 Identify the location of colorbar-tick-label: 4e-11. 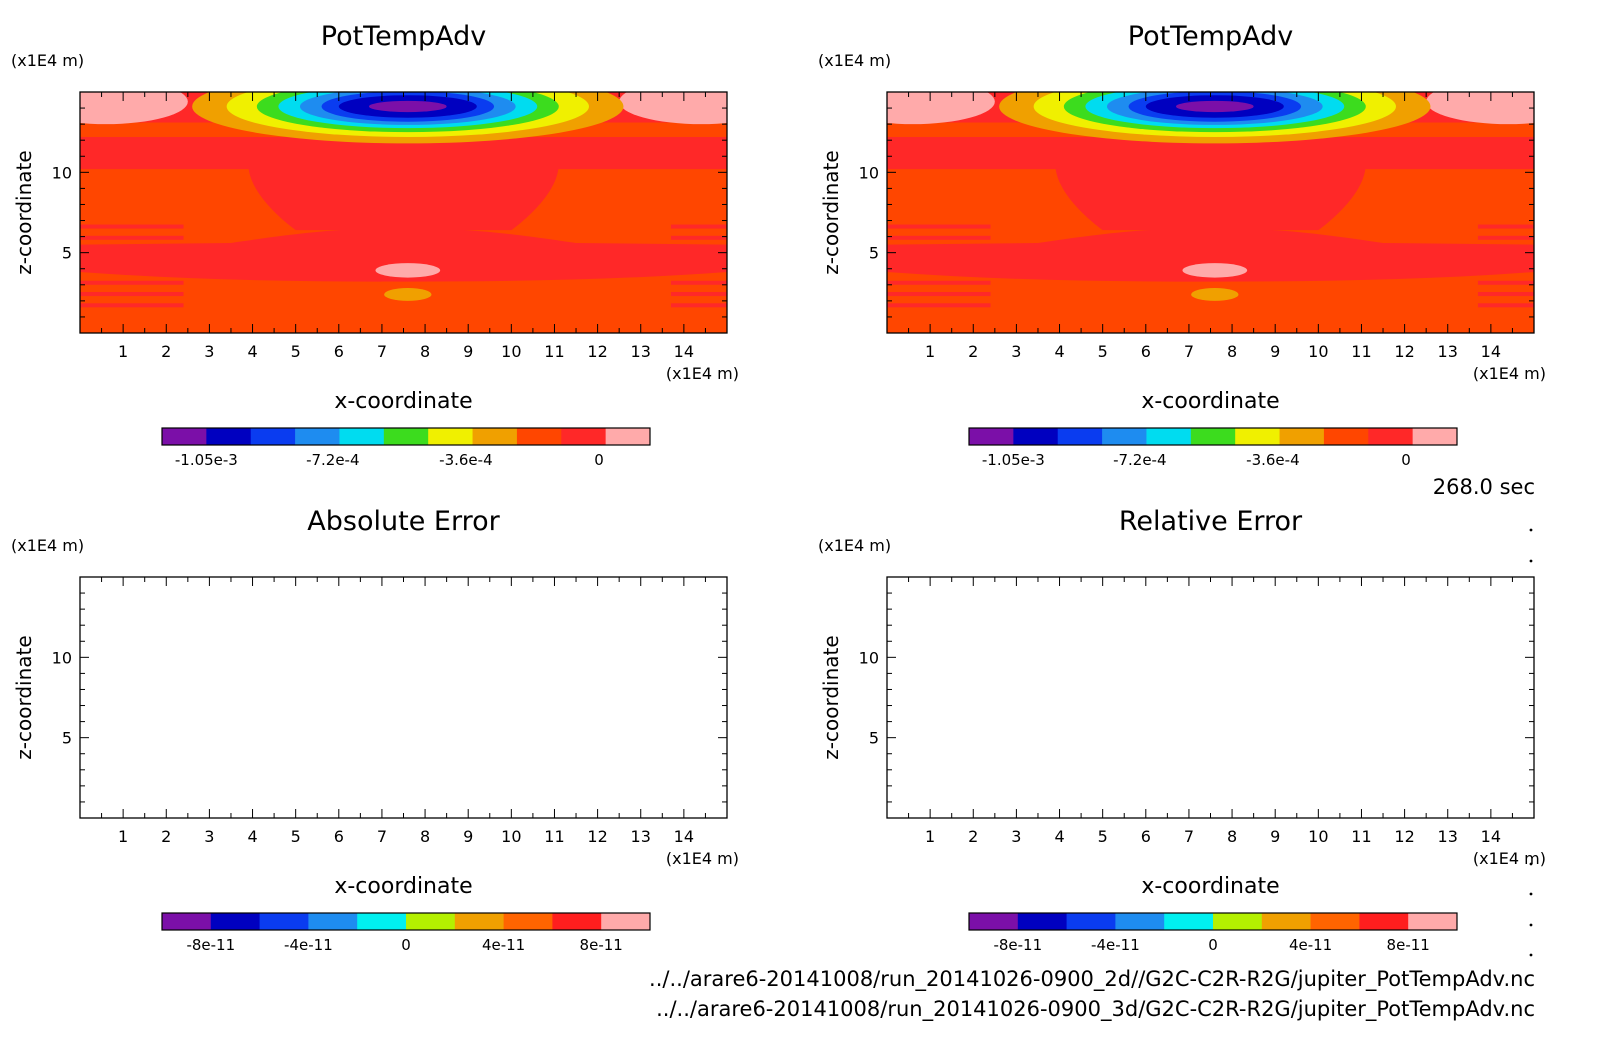
(503, 945).